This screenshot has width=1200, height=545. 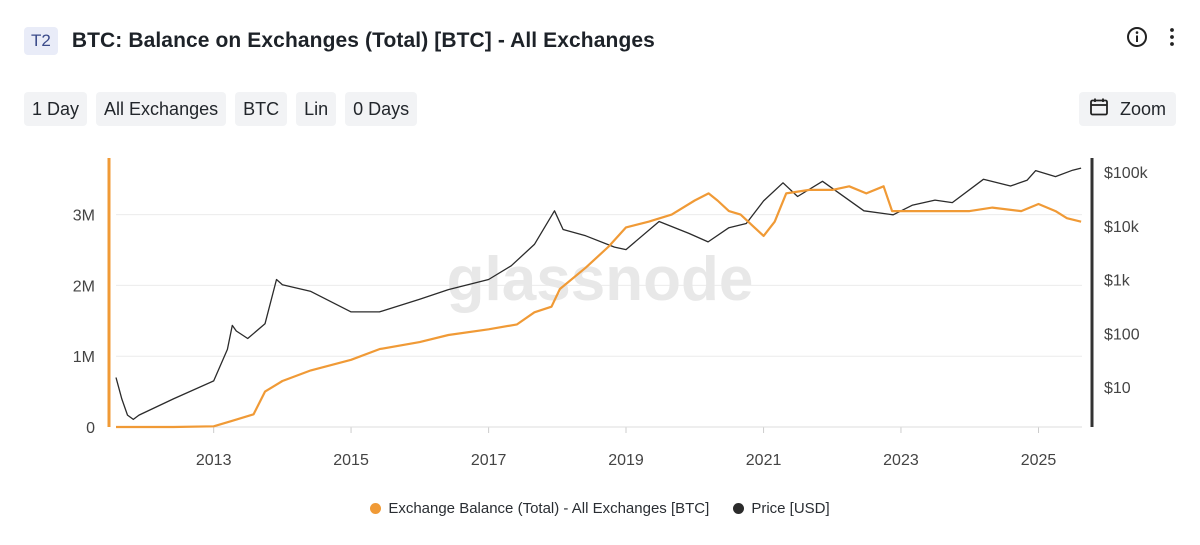 What do you see at coordinates (261, 109) in the screenshot?
I see `currency-selector: BTC` at bounding box center [261, 109].